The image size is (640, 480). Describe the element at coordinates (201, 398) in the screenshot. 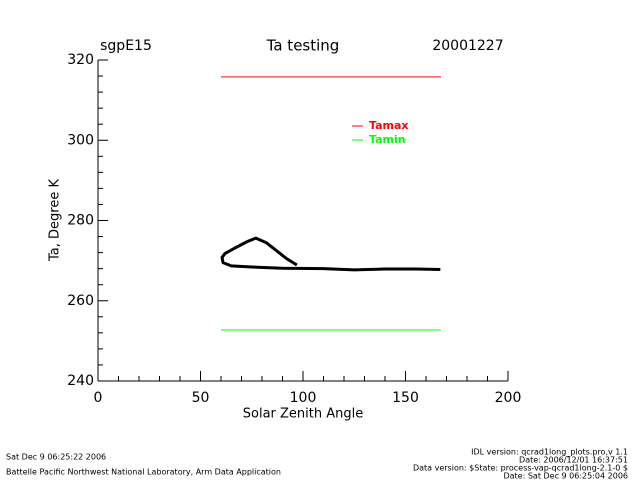

I see `x-tick-label: 50` at that location.